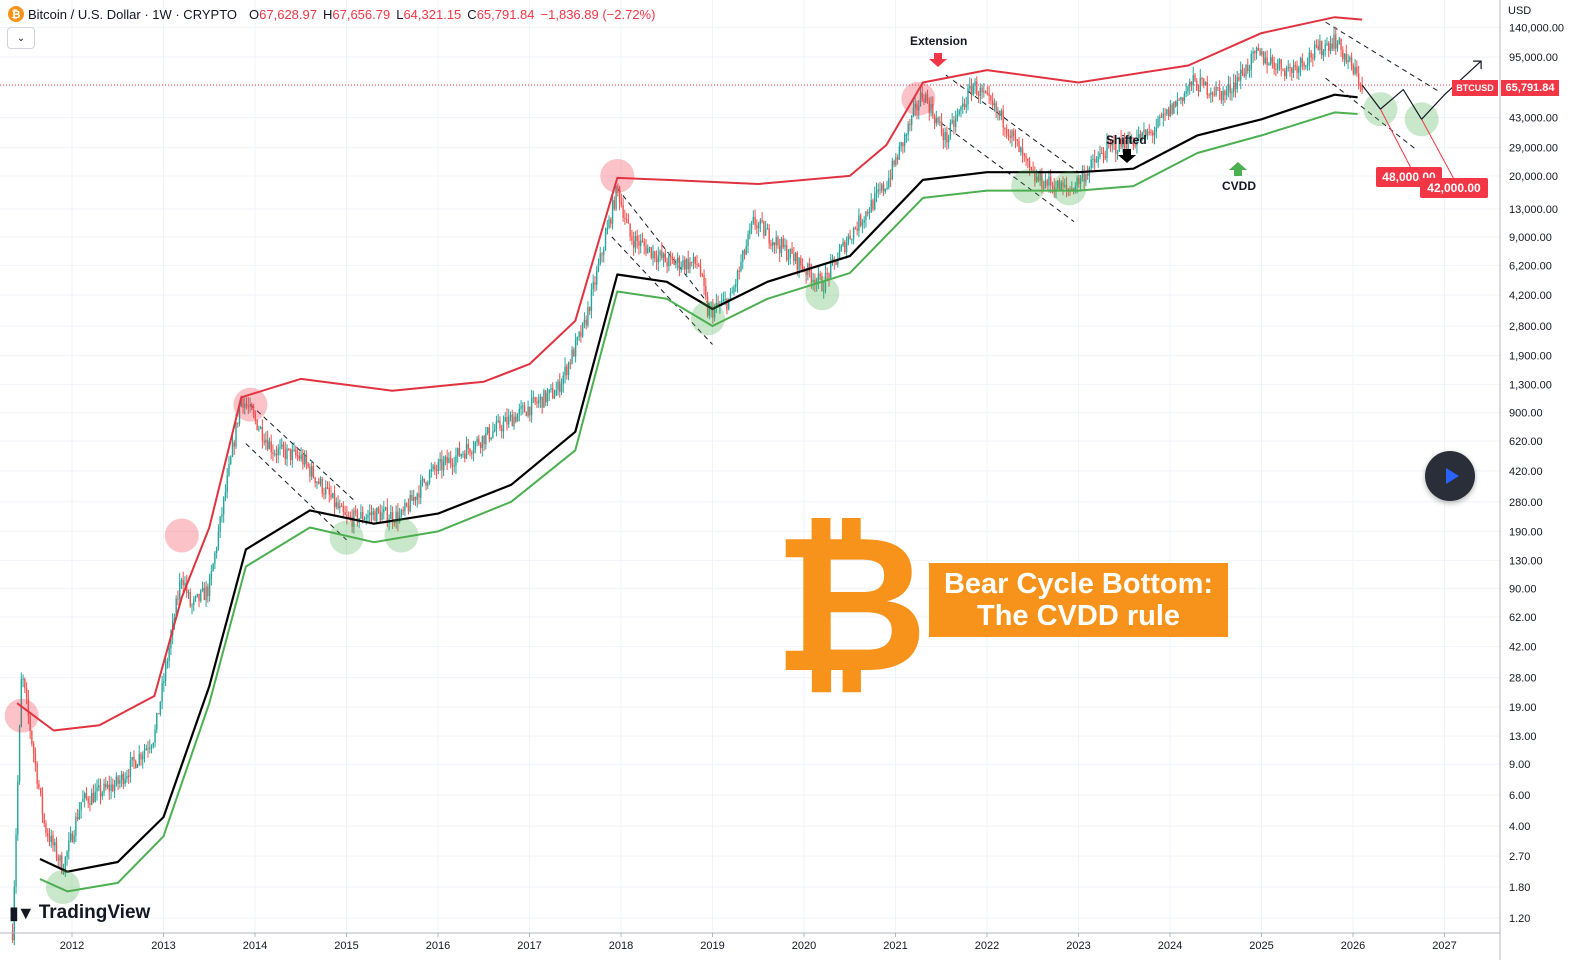  What do you see at coordinates (1526, 472) in the screenshot?
I see `y-tick-label: 420.00` at bounding box center [1526, 472].